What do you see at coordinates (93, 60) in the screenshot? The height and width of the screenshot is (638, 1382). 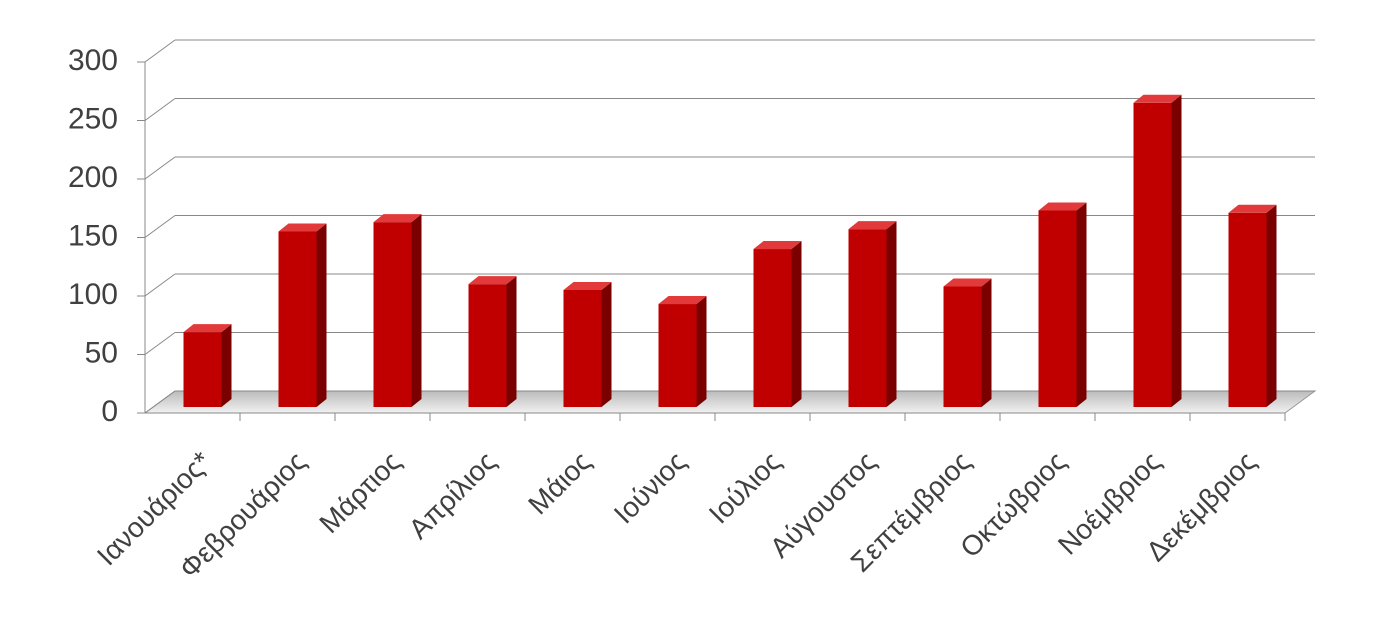 I see `y-tick-label: 300` at bounding box center [93, 60].